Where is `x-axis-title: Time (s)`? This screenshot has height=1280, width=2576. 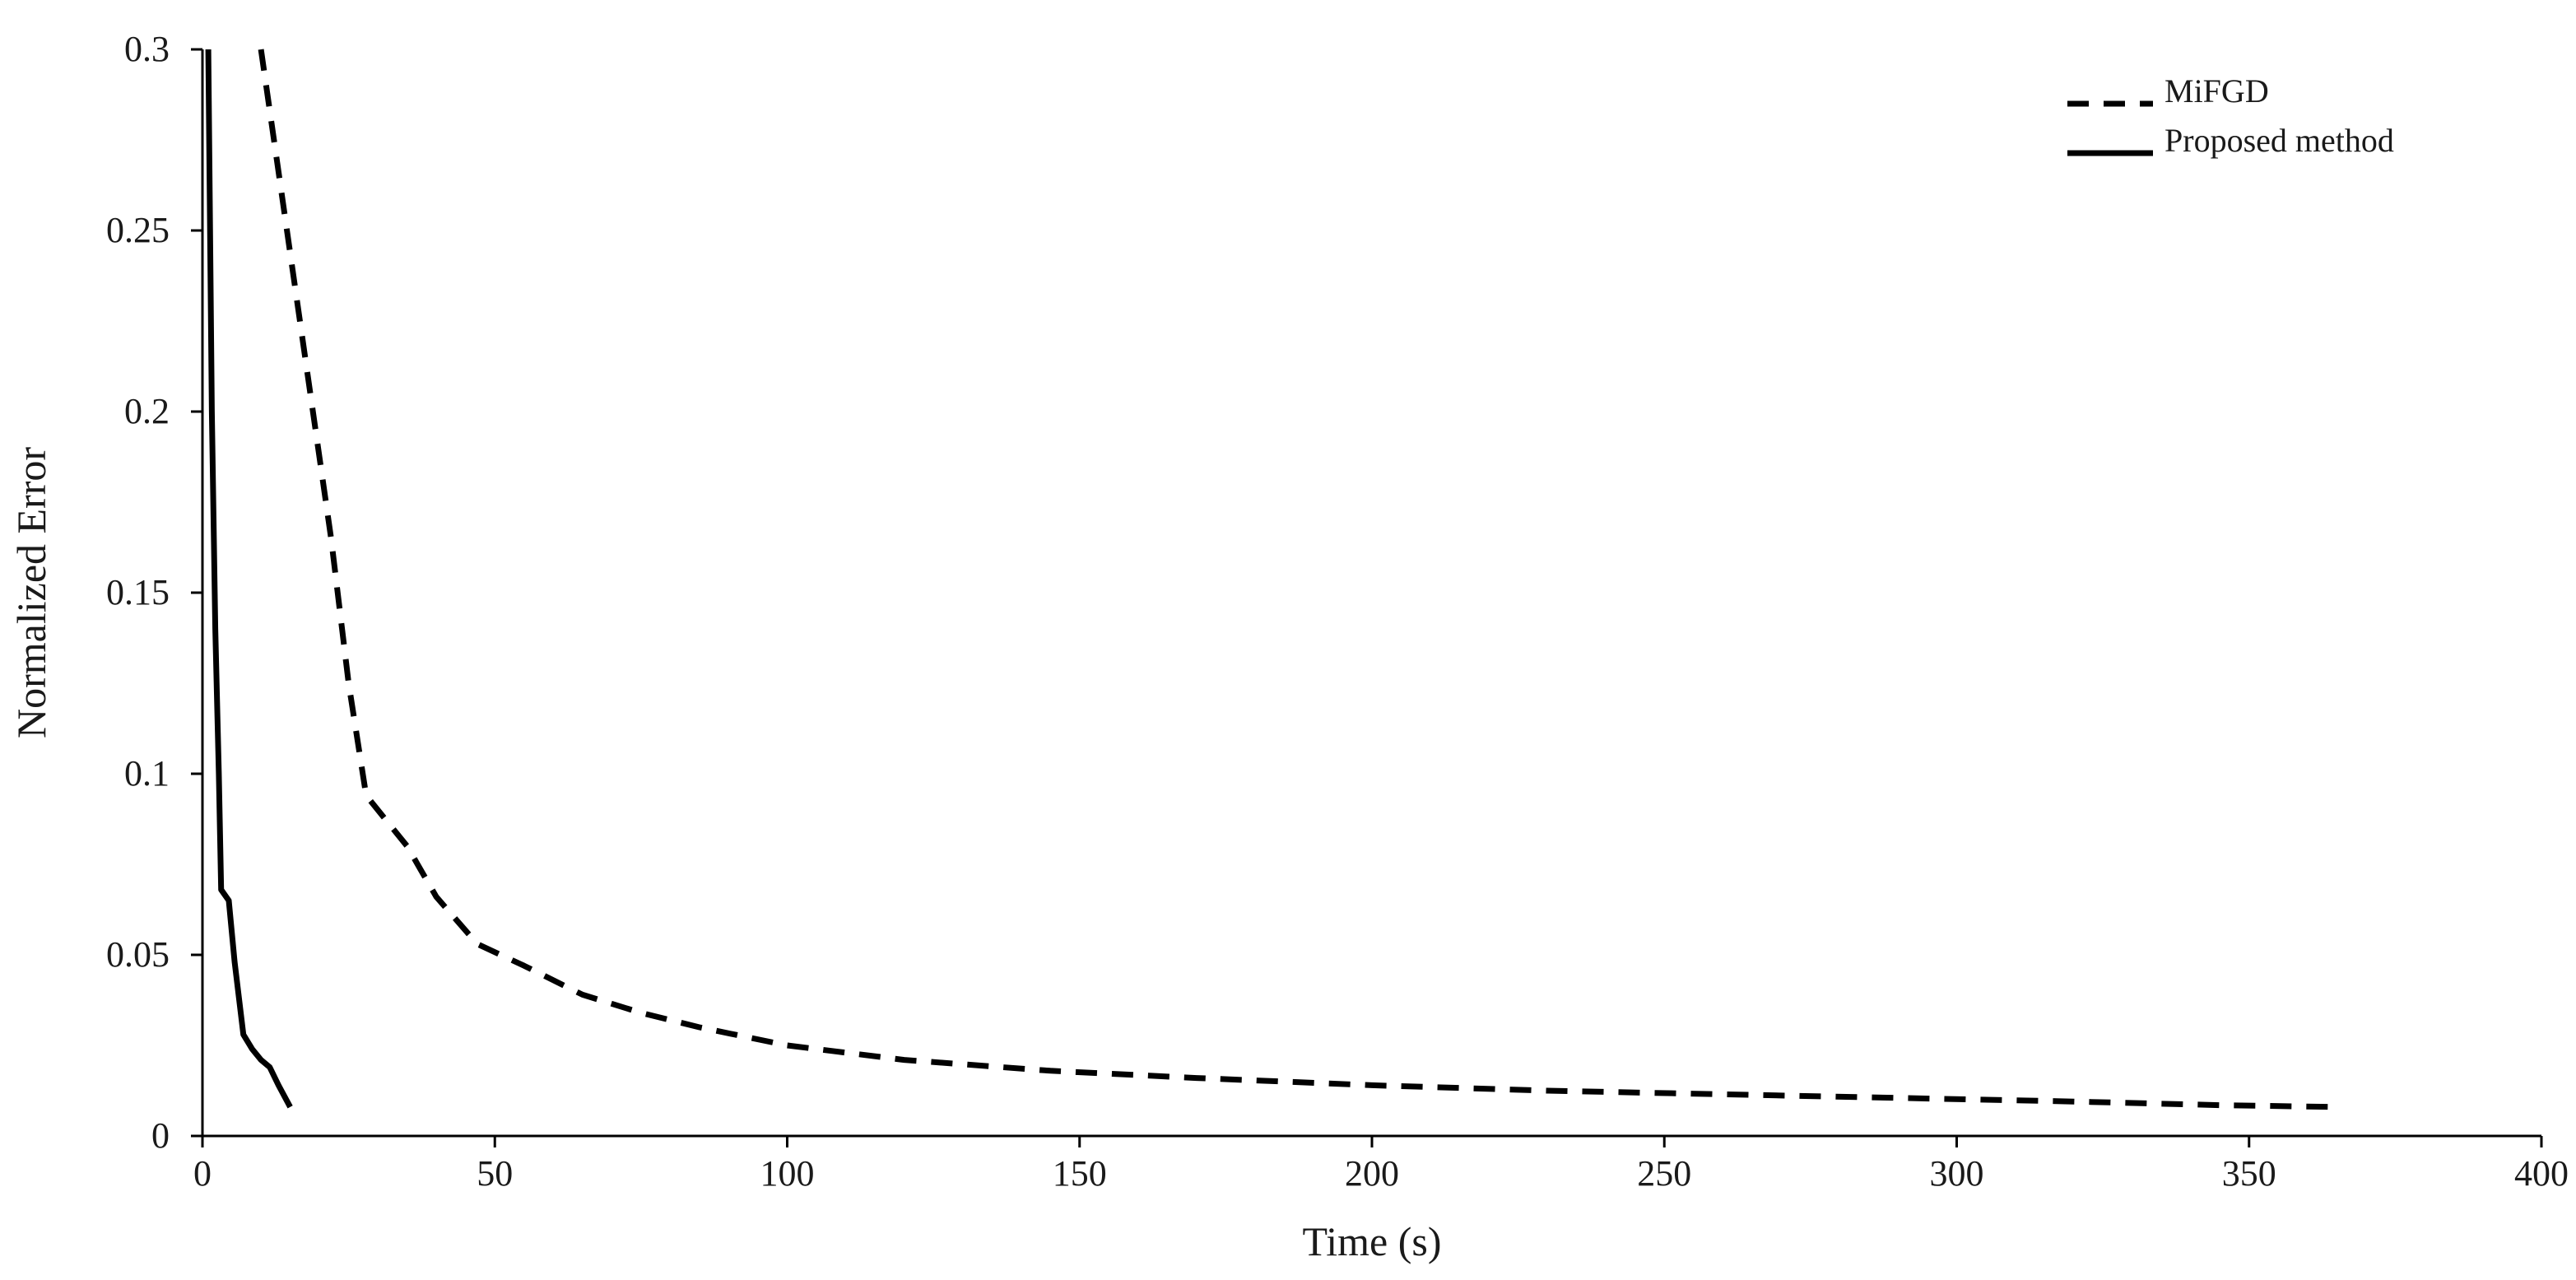
x-axis-title: Time (s) is located at coordinates (1371, 1241).